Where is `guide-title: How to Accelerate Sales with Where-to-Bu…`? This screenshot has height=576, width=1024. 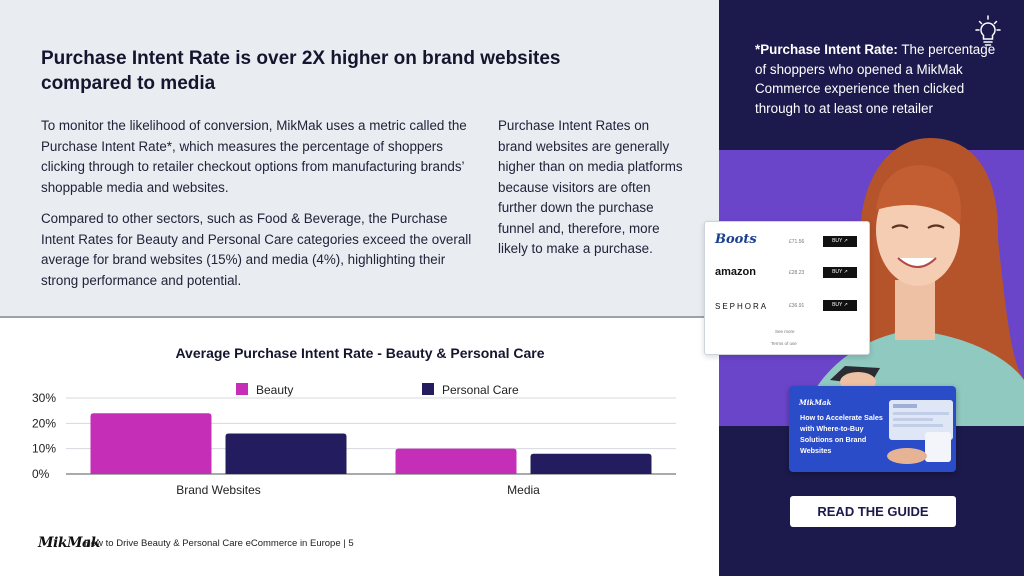 guide-title: How to Accelerate Sales with Where-to-Bu… is located at coordinates (841, 434).